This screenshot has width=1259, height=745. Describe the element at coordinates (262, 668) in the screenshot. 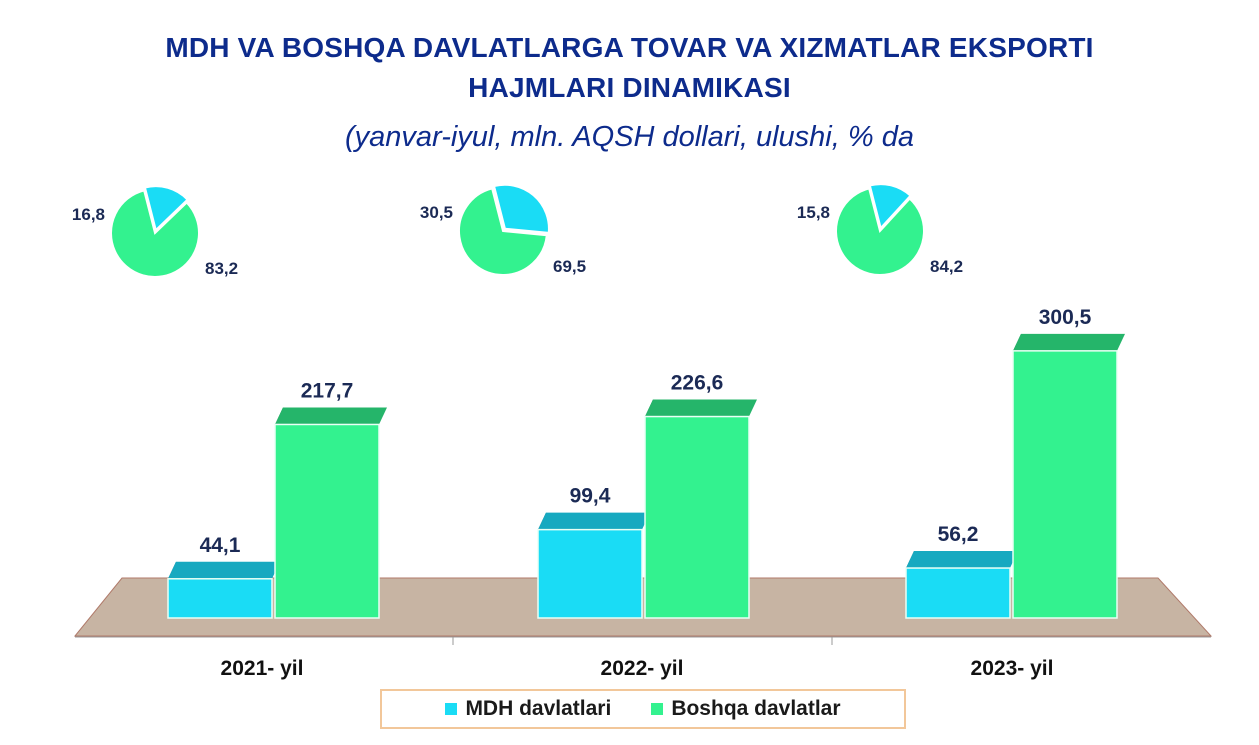

I see `x-tick-label: 2021- yil` at that location.